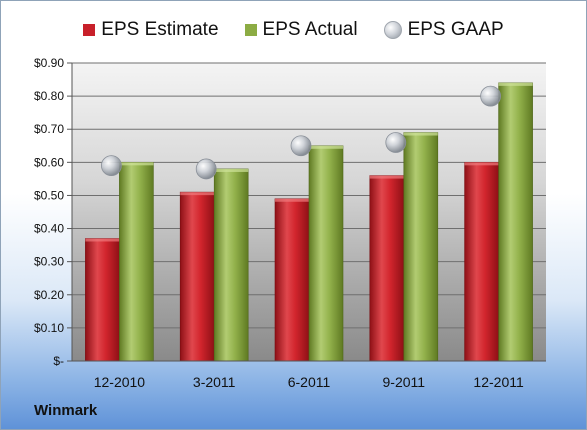  Describe the element at coordinates (309, 382) in the screenshot. I see `x-tick-label: 6-2011` at that location.